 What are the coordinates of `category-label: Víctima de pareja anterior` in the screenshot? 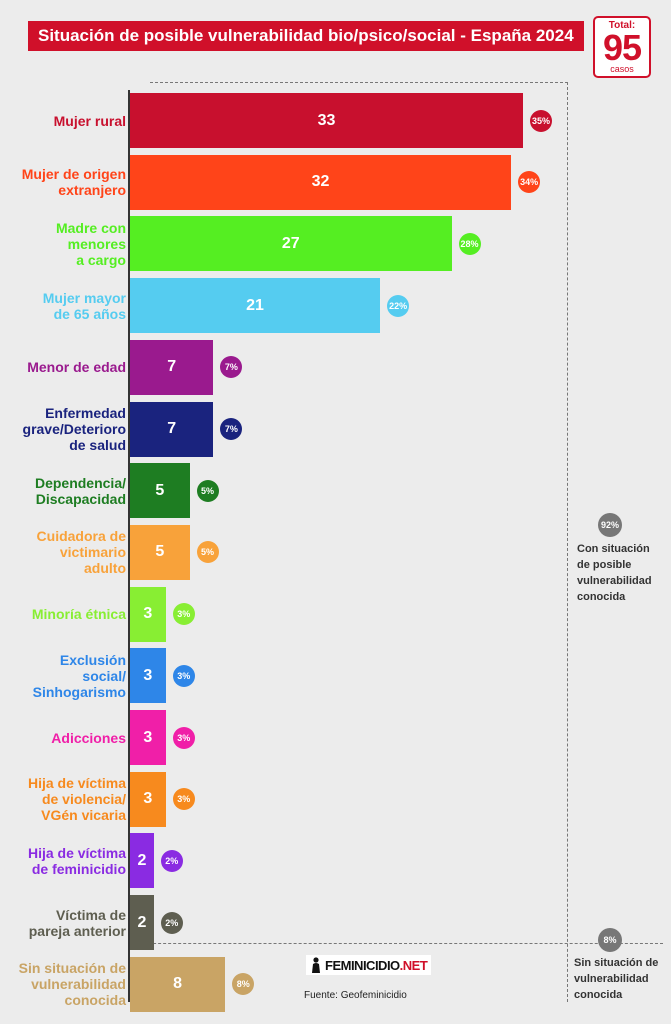 It's located at (77, 922).